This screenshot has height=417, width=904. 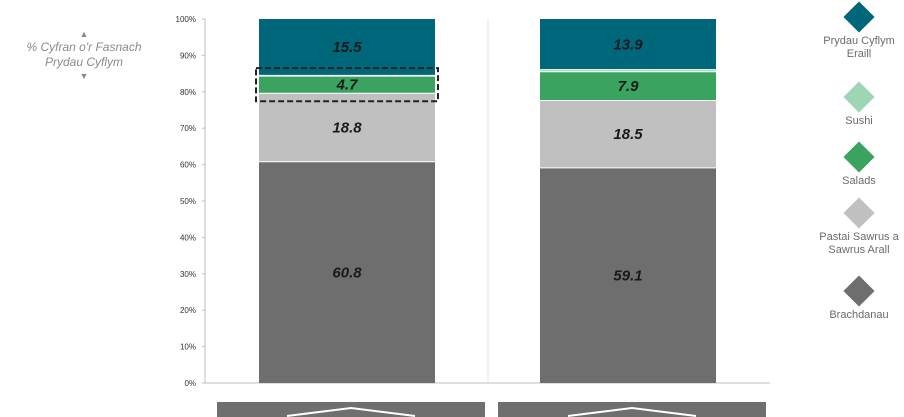 I want to click on y-tick-label: 70%, so click(x=188, y=128).